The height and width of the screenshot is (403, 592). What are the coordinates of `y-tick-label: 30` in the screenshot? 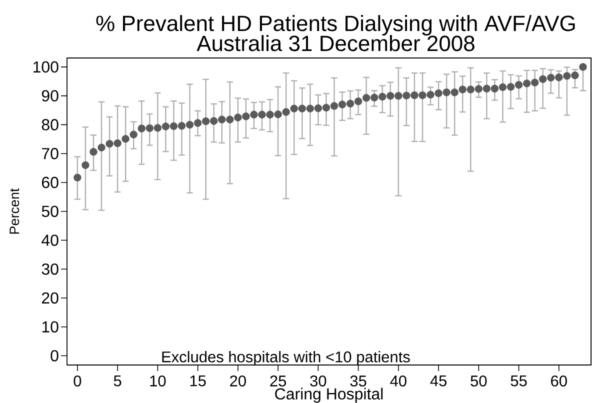 It's located at (50, 269).